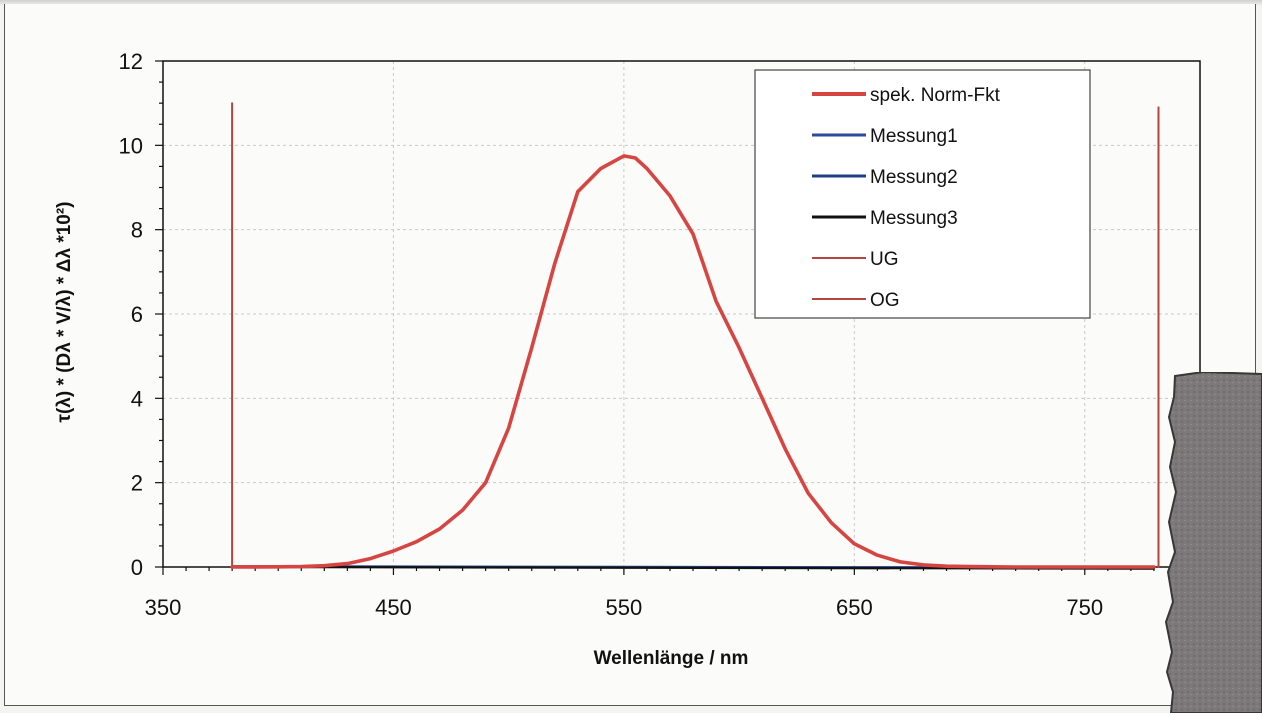 This screenshot has width=1262, height=713. What do you see at coordinates (631, 3) in the screenshot?
I see `scan-edge` at bounding box center [631, 3].